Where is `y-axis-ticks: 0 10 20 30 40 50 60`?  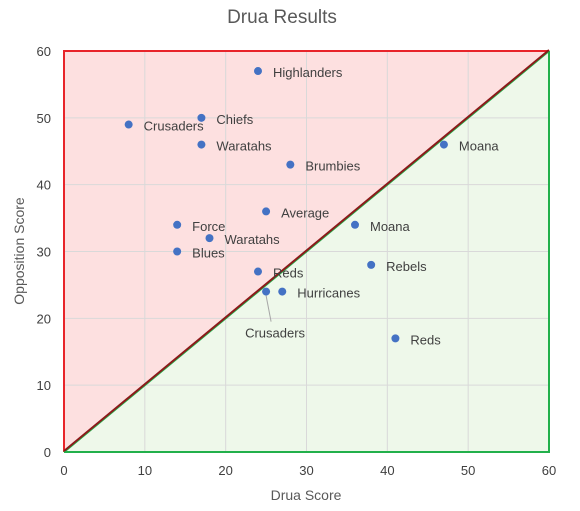 y-axis-ticks: 0 10 20 30 40 50 60 is located at coordinates (44, 252).